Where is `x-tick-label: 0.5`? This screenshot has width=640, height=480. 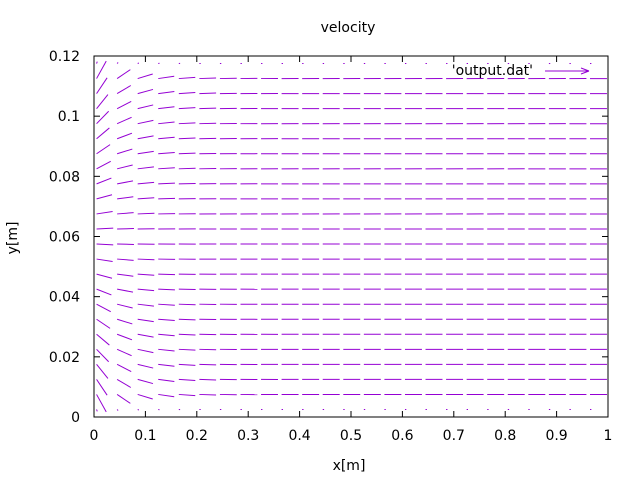
x-tick-label: 0.5 is located at coordinates (351, 436).